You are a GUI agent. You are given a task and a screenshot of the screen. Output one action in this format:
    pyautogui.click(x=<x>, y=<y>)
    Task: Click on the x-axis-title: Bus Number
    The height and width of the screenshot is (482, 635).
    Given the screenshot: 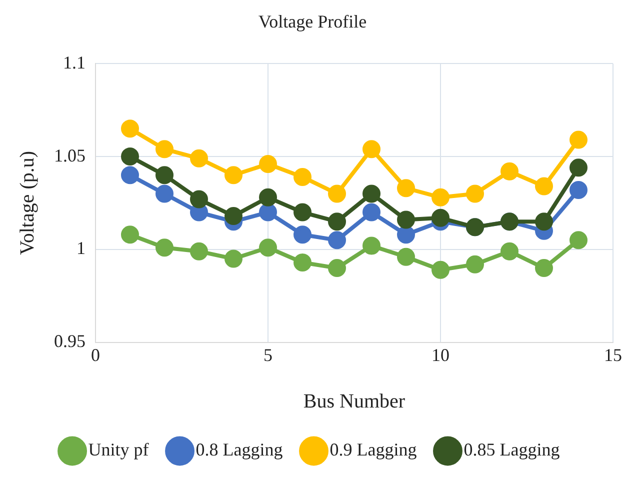 What is the action you would take?
    pyautogui.click(x=354, y=401)
    